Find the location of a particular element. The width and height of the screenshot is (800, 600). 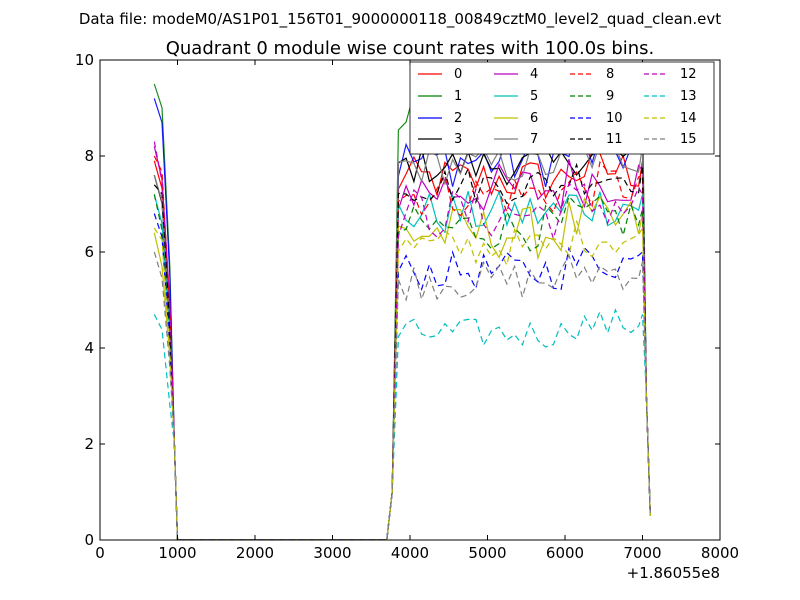

x-tick-label: 8000 is located at coordinates (720, 553).